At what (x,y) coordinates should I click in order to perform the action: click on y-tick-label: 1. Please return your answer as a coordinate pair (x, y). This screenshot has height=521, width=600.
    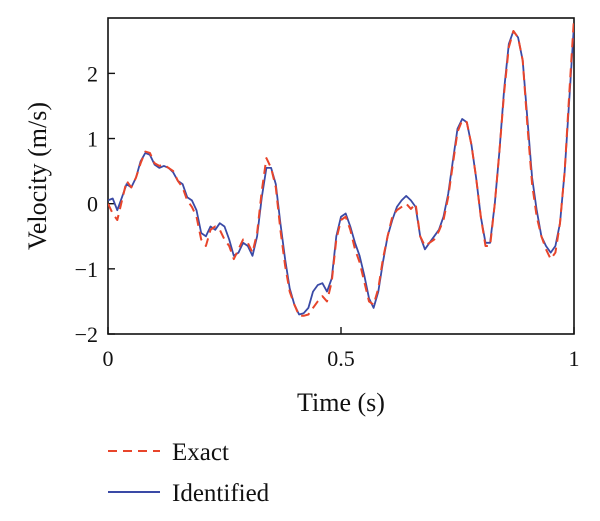
    Looking at the image, I should click on (92, 139).